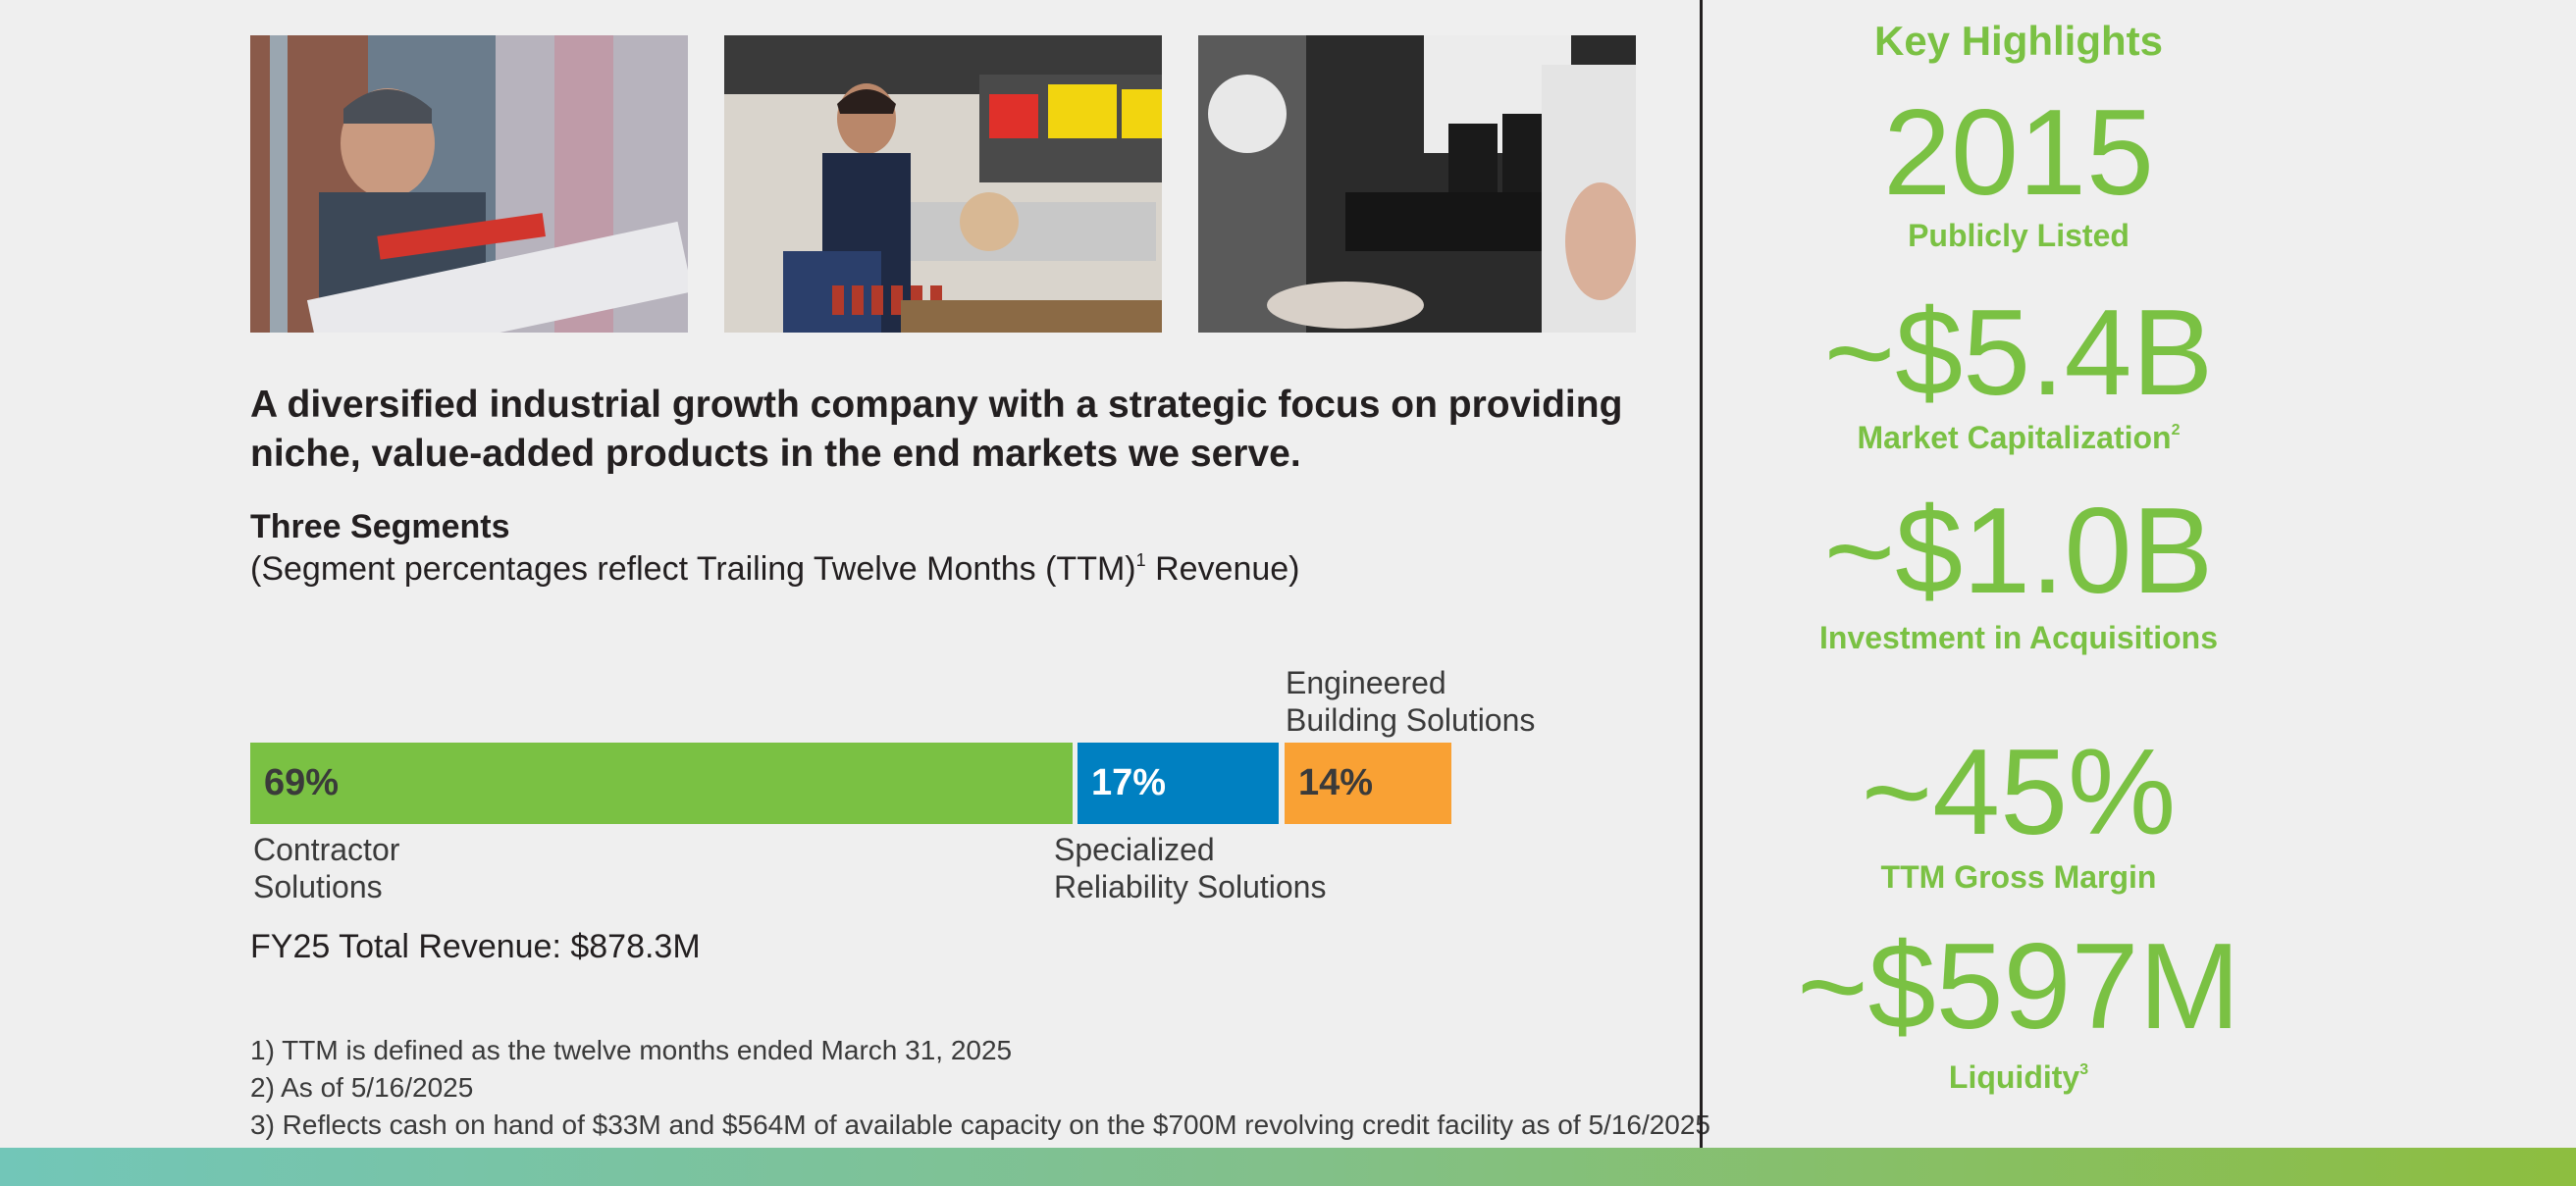 This screenshot has width=2576, height=1186. What do you see at coordinates (2018, 637) in the screenshot?
I see `highlight-label-investment-in-acquisitions: Investment in Acquisitions` at bounding box center [2018, 637].